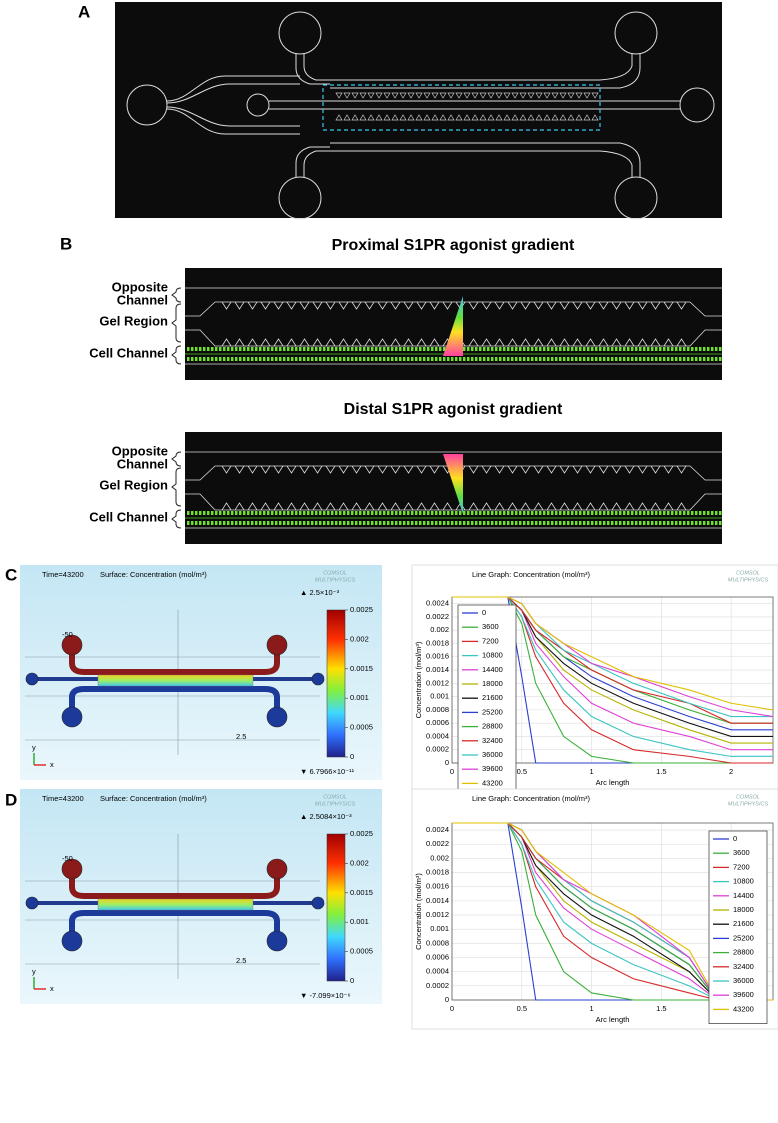  What do you see at coordinates (174, 660) in the screenshot?
I see `top-channel` at bounding box center [174, 660].